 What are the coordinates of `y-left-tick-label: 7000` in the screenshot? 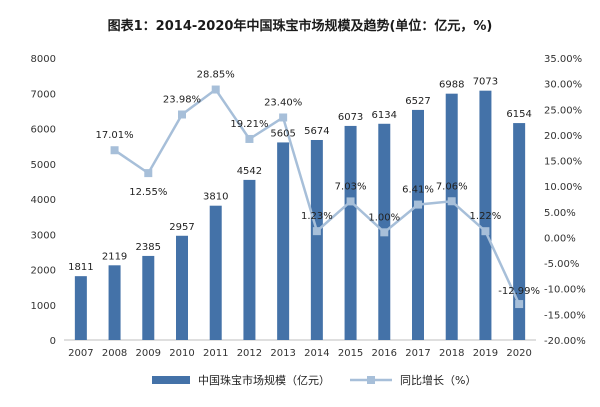 It's located at (43, 94).